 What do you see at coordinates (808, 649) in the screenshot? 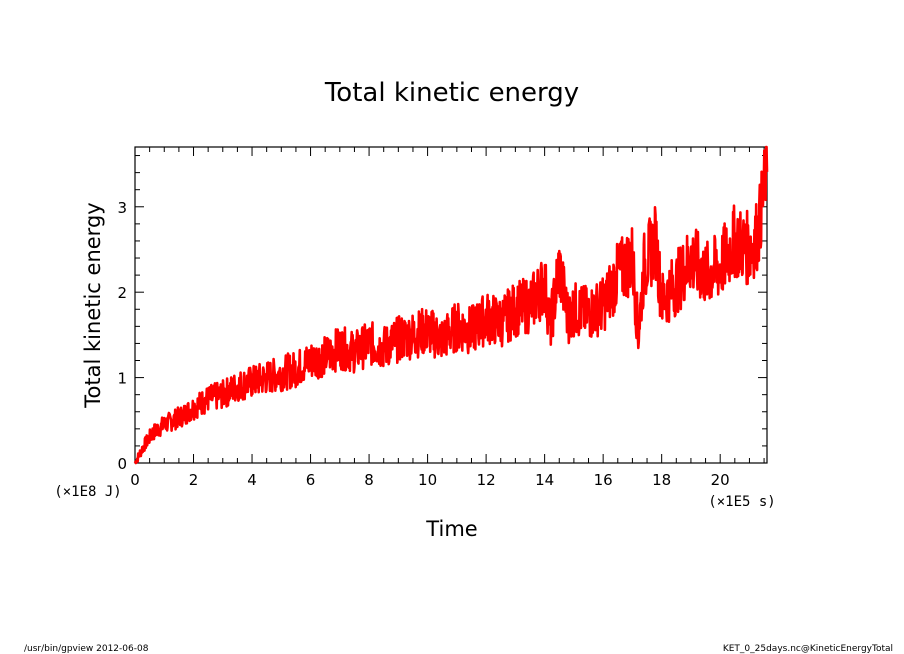
I see `footer-right: KET_0_25days.nc@KineticEnergyTotal` at bounding box center [808, 649].